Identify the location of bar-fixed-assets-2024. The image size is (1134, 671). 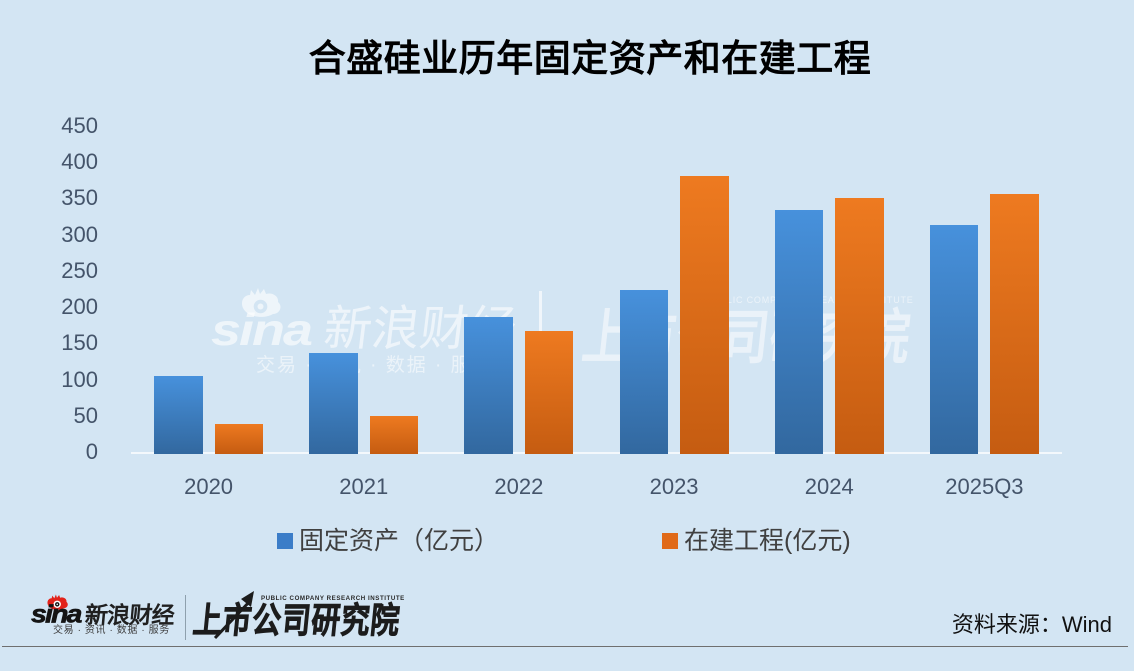
(799, 331).